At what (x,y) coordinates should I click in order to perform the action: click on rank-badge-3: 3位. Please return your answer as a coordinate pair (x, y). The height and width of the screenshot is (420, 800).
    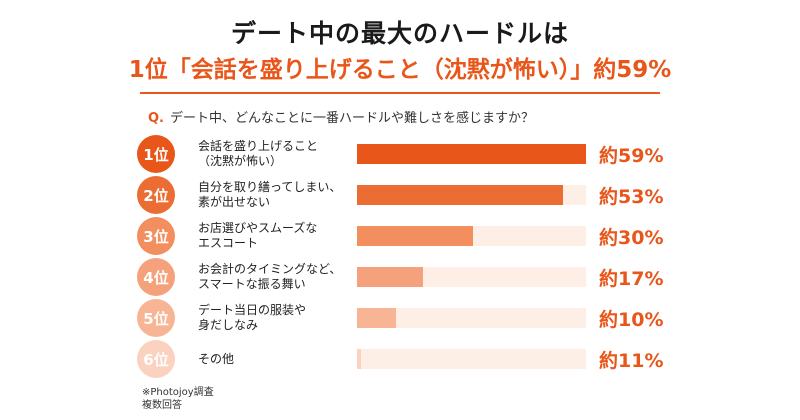
    Looking at the image, I should click on (156, 236).